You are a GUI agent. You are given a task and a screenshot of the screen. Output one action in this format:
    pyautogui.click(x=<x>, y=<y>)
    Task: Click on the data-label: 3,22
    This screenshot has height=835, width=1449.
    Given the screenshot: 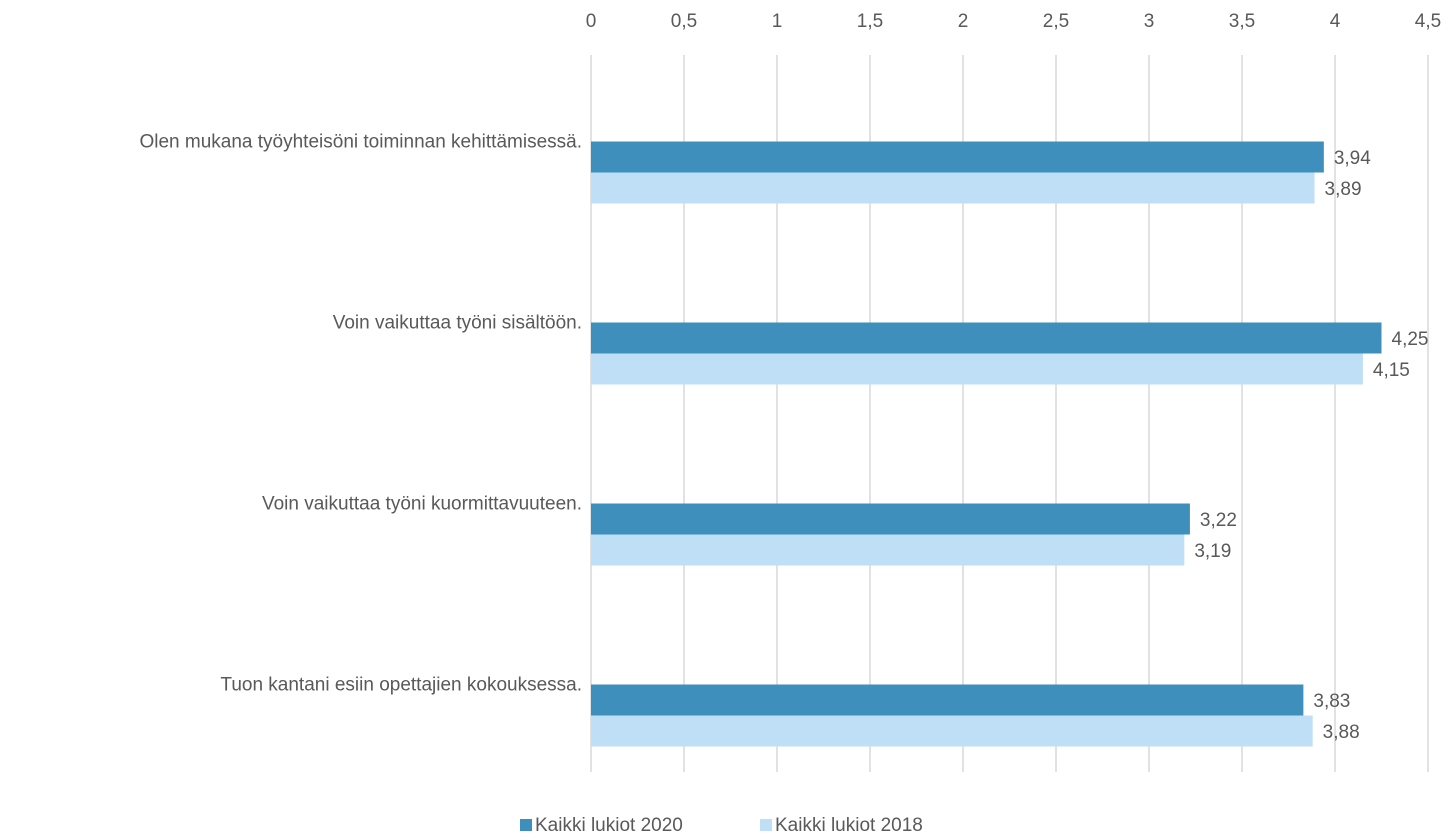 What is the action you would take?
    pyautogui.click(x=1218, y=520)
    